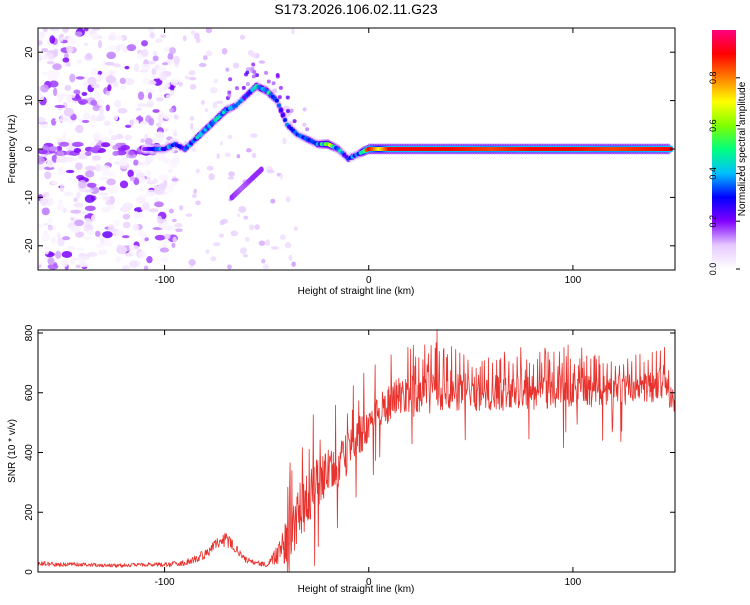  Describe the element at coordinates (29, 101) in the screenshot. I see `y-tick-label: 10` at that location.